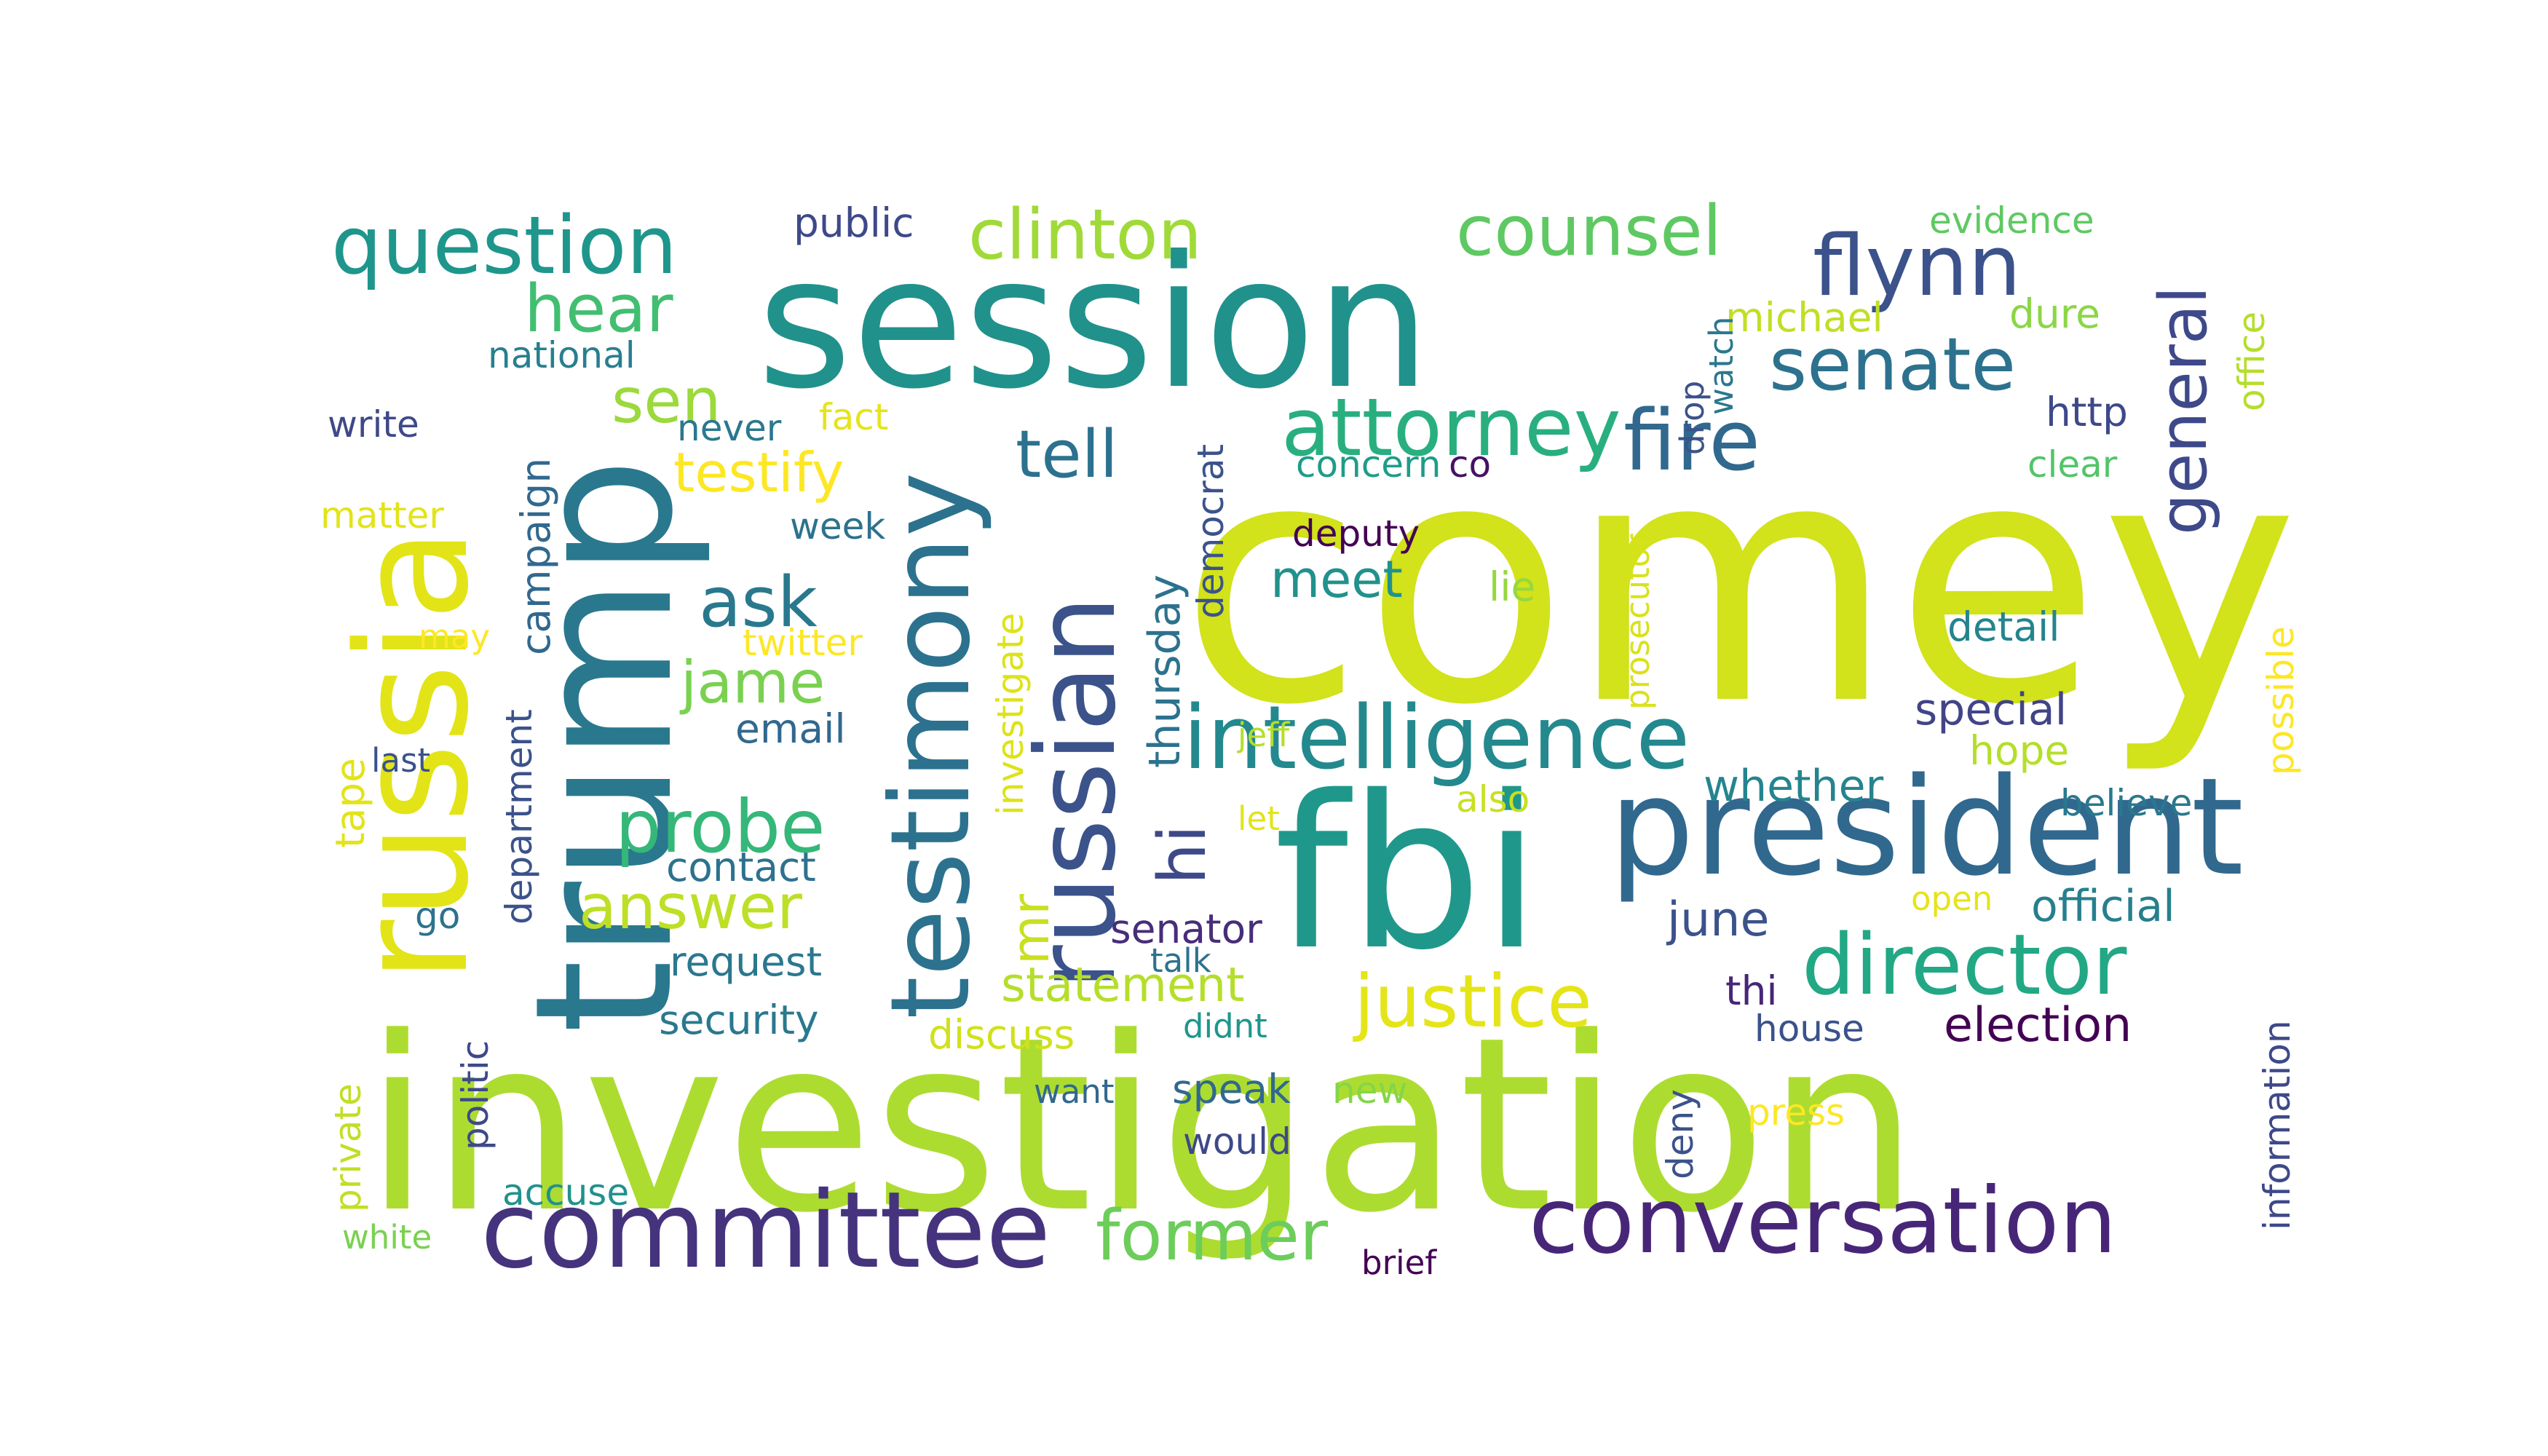 Image resolution: width=2548 pixels, height=1456 pixels. What do you see at coordinates (454, 636) in the screenshot?
I see `word-may: may` at bounding box center [454, 636].